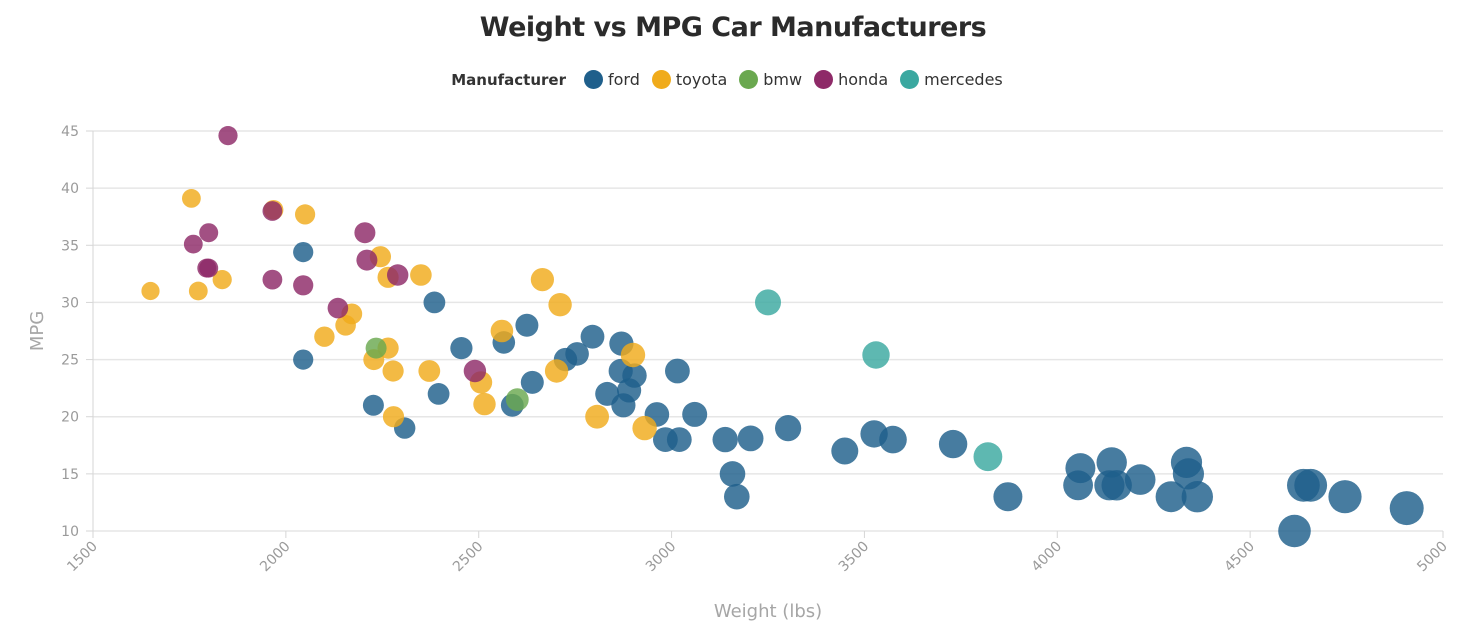  I want to click on y-tick-label: 10, so click(70, 532).